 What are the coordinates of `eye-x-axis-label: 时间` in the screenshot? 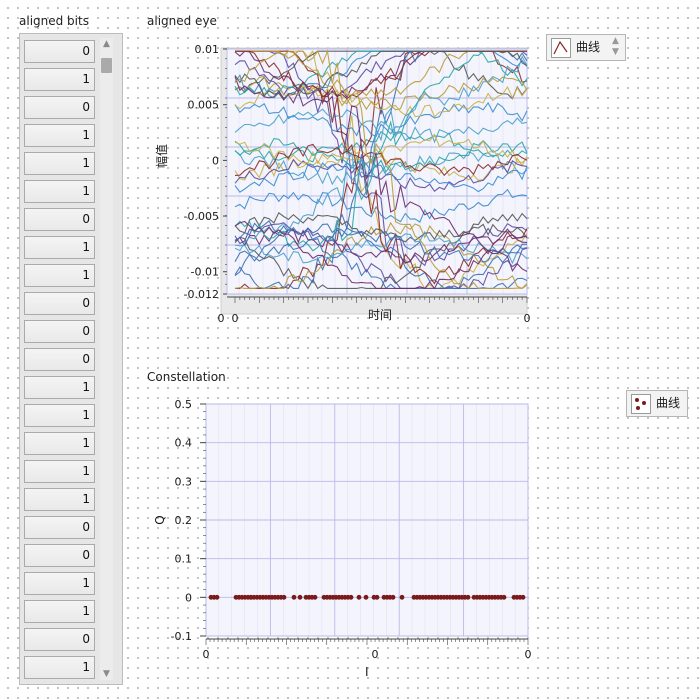 It's located at (380, 315).